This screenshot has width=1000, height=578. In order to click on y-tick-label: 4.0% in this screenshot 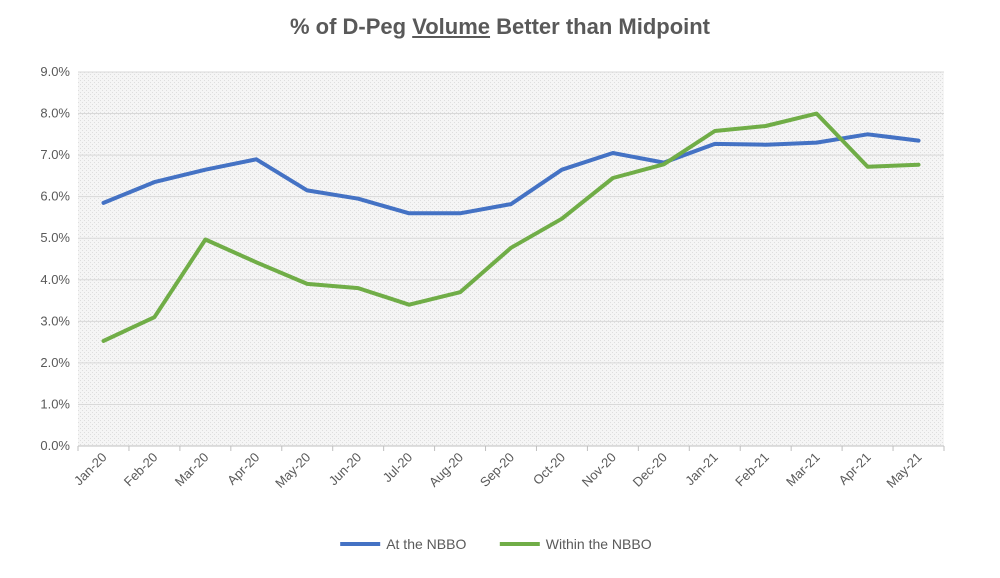, I will do `click(55, 279)`.